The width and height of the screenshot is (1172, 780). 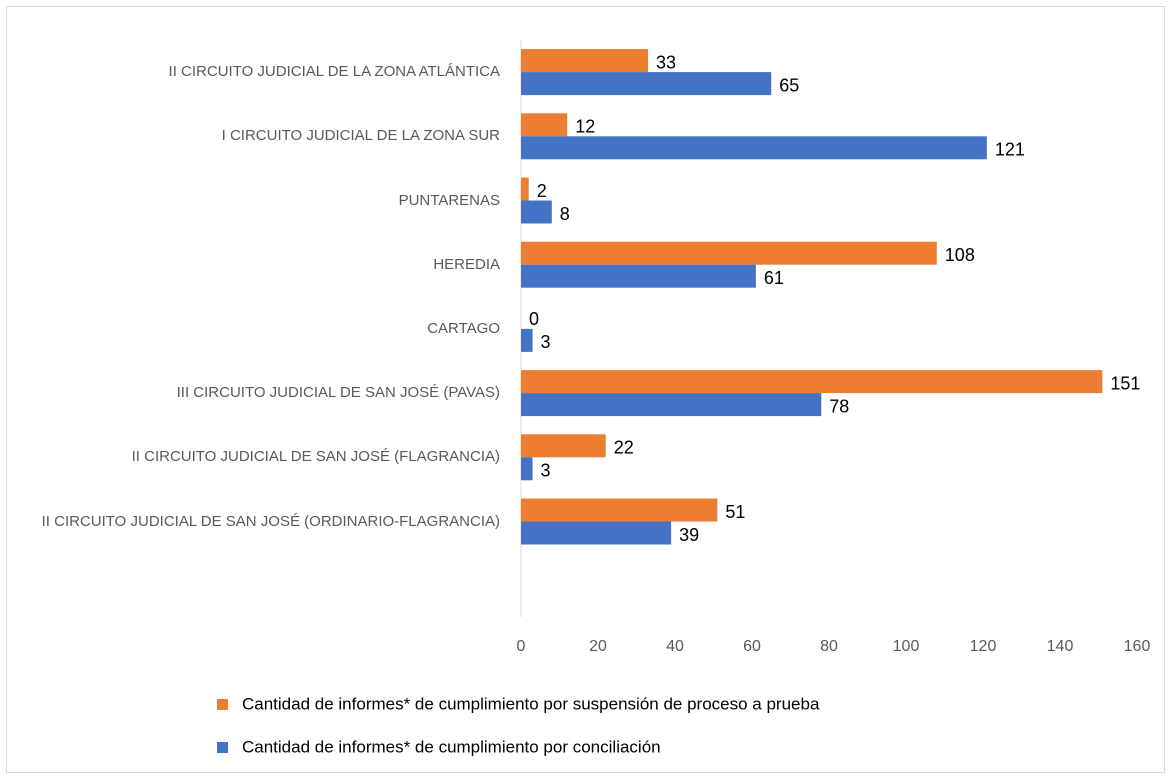 What do you see at coordinates (666, 62) in the screenshot?
I see `data-label: 33` at bounding box center [666, 62].